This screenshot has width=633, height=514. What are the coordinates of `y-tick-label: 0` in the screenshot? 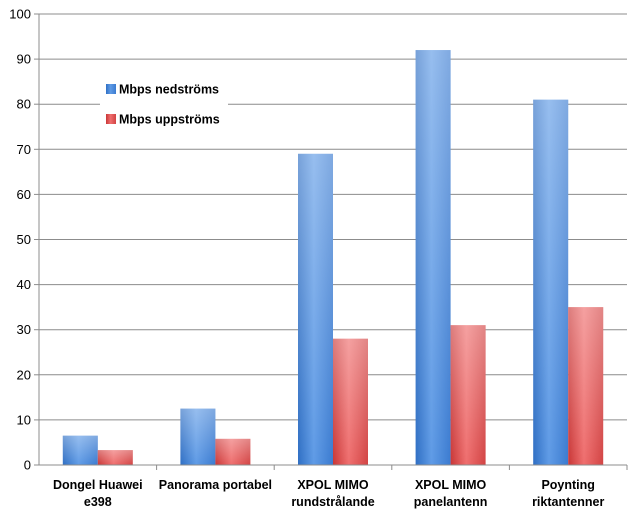 It's located at (27, 465).